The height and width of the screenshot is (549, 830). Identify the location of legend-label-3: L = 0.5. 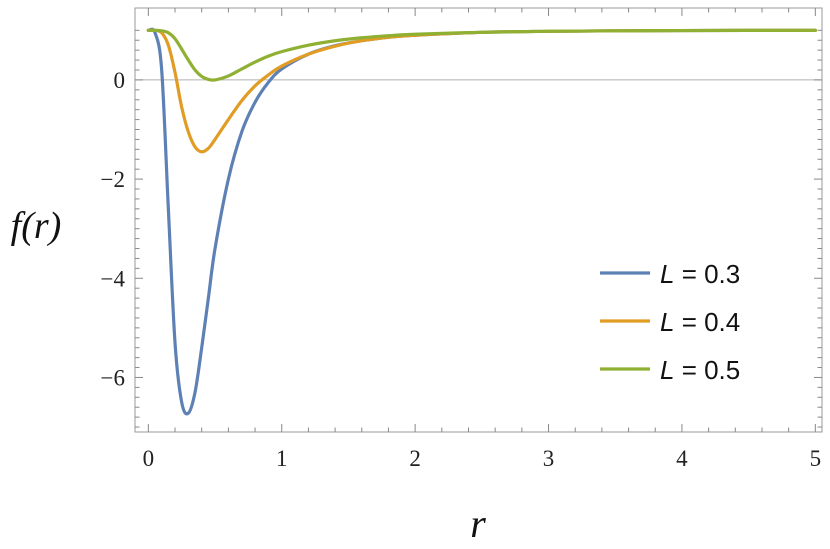
(700, 370).